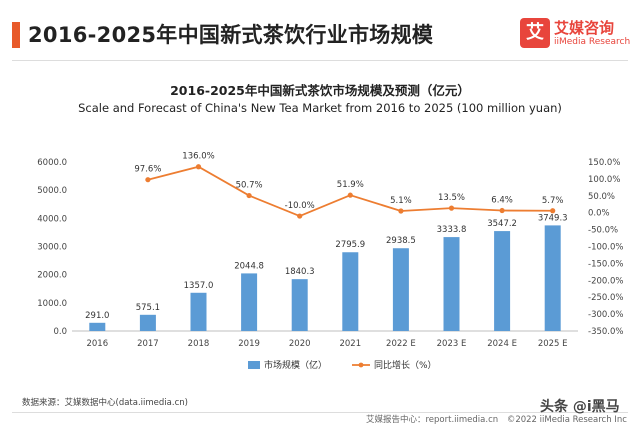  What do you see at coordinates (553, 201) in the screenshot?
I see `growth-data-label: 5.7%` at bounding box center [553, 201].